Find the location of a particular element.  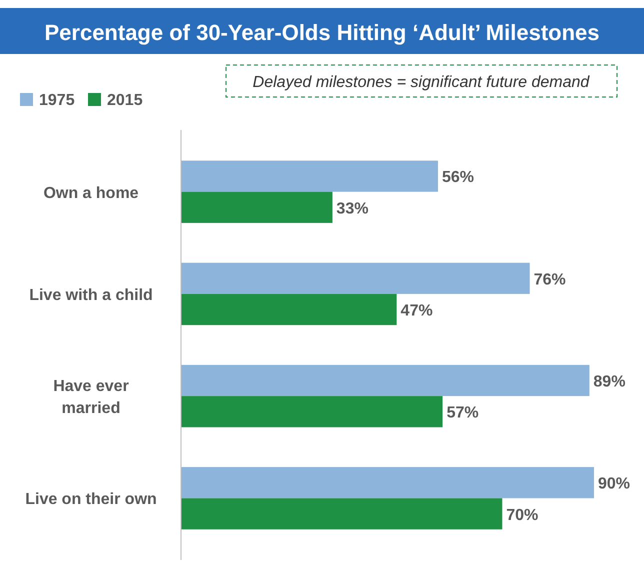

legend-label: 2015 is located at coordinates (125, 100).